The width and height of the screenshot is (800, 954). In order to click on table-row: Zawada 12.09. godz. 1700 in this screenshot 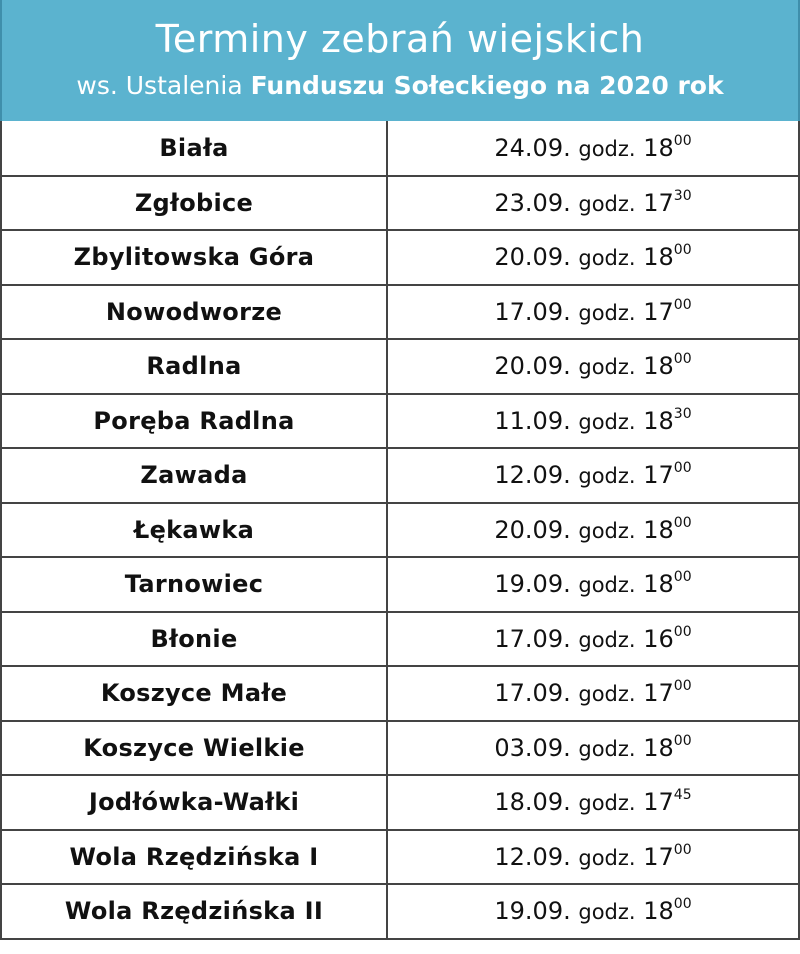, I will do `click(400, 475)`.